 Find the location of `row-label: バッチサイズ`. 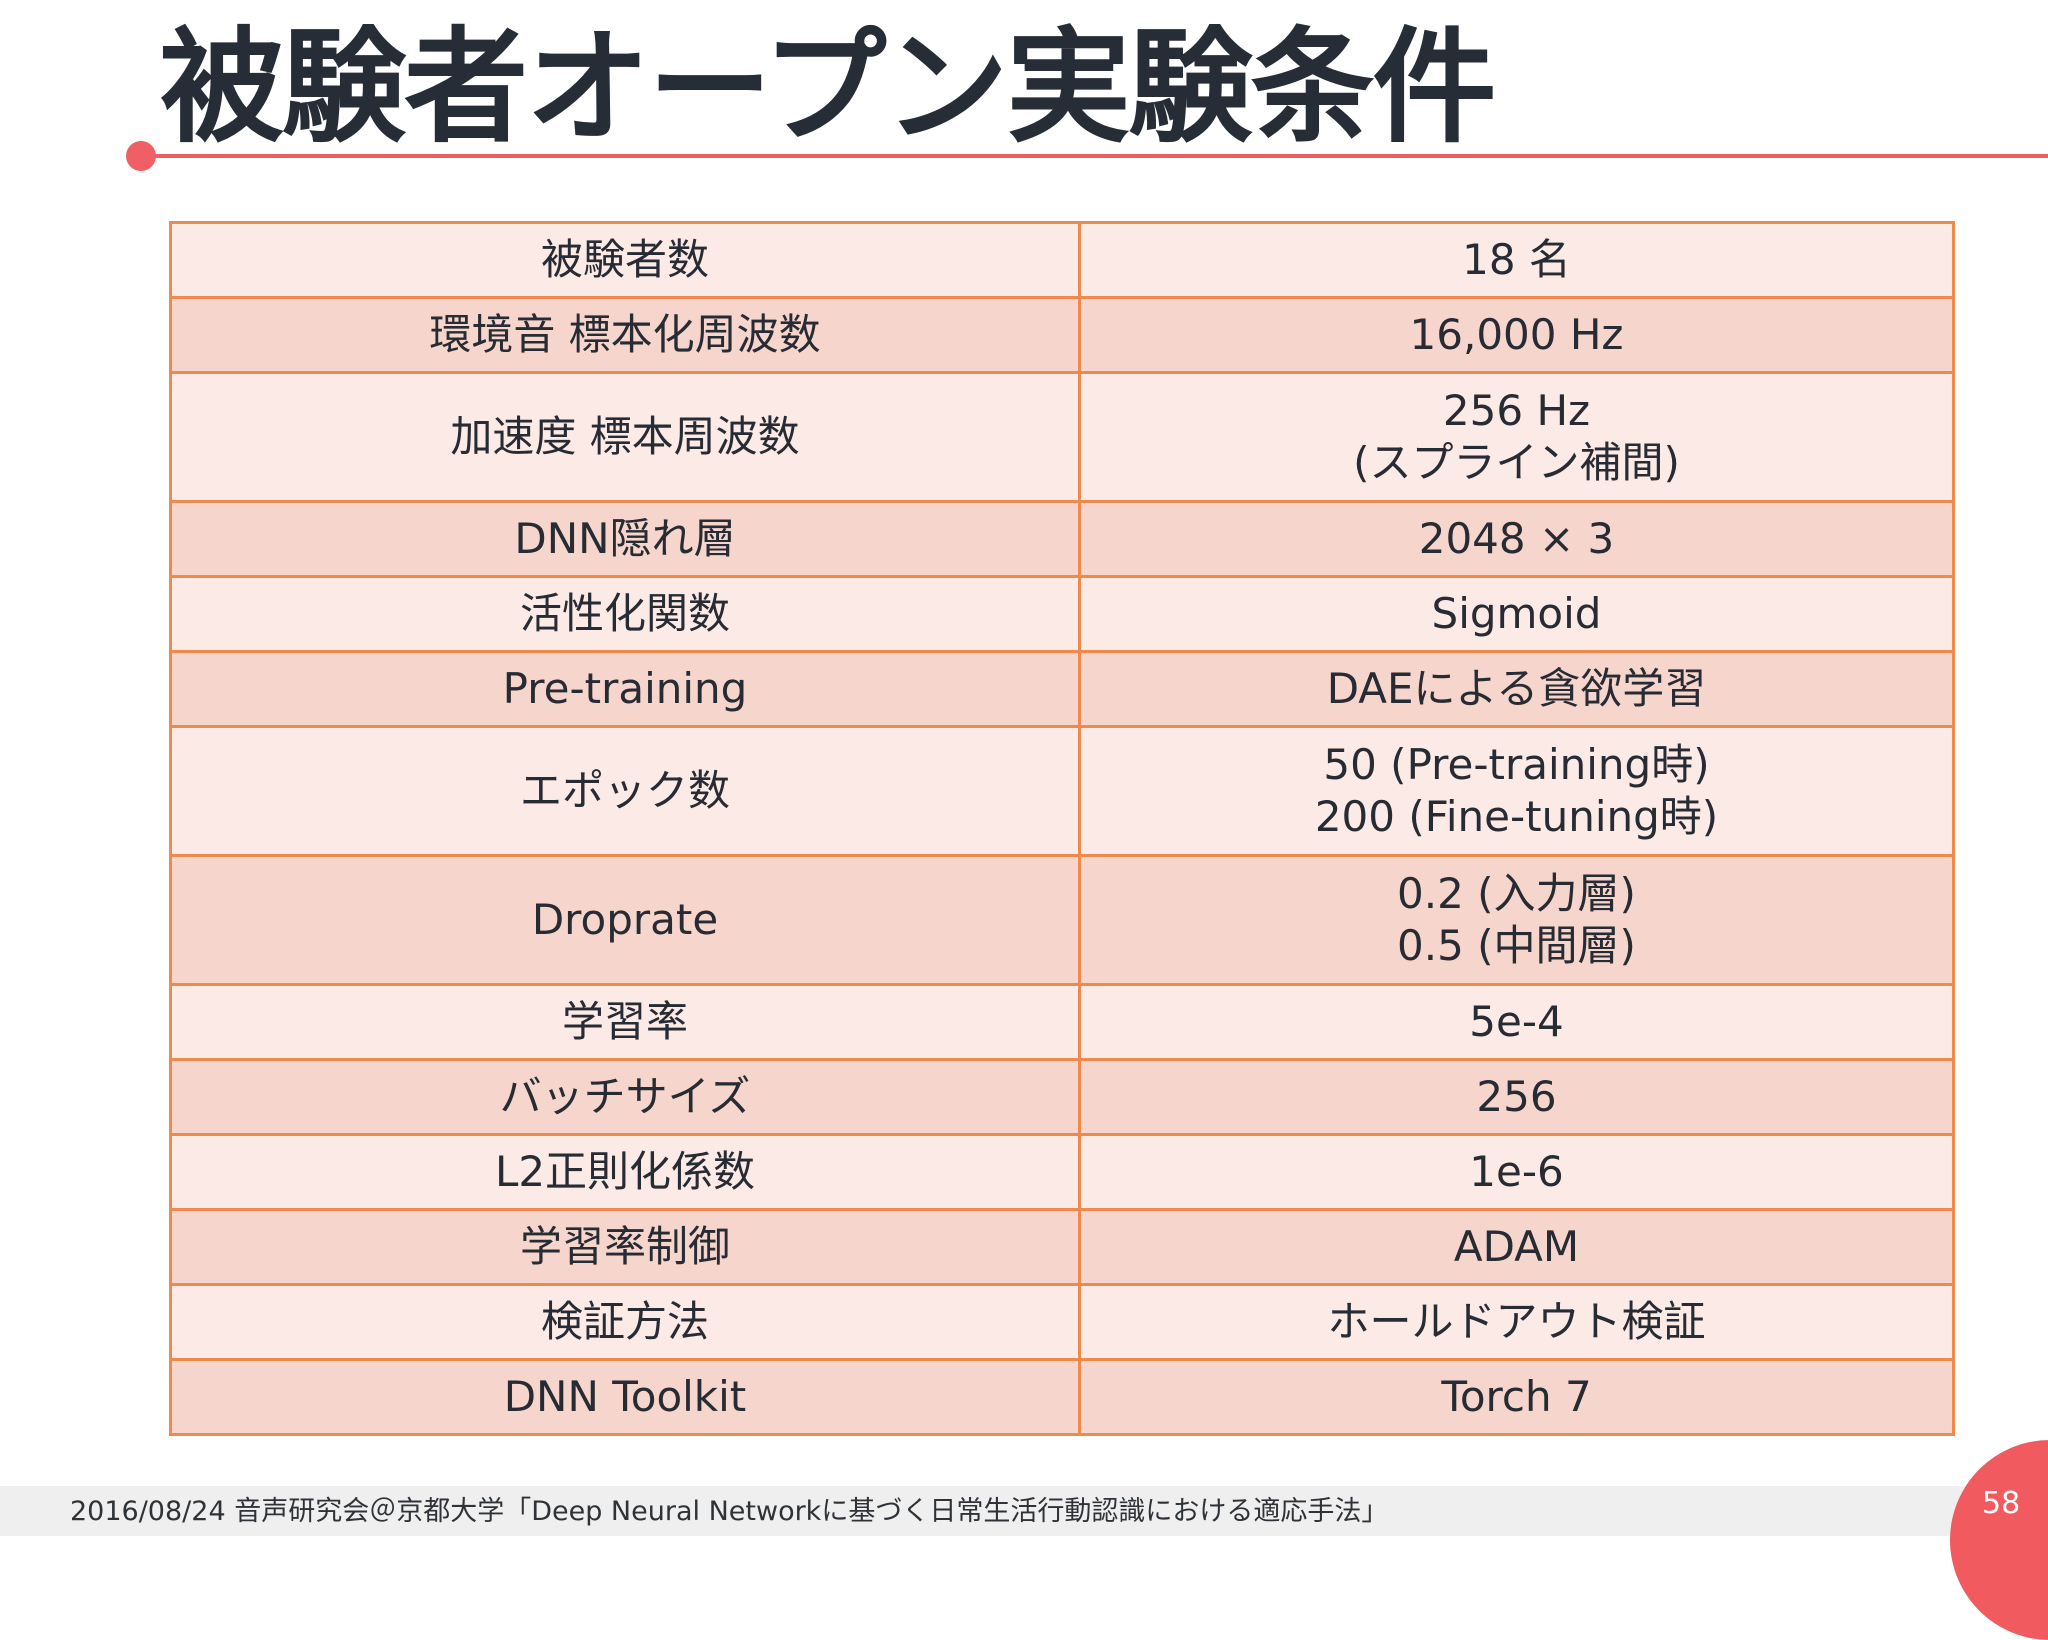

row-label: バッチサイズ is located at coordinates (625, 1097).